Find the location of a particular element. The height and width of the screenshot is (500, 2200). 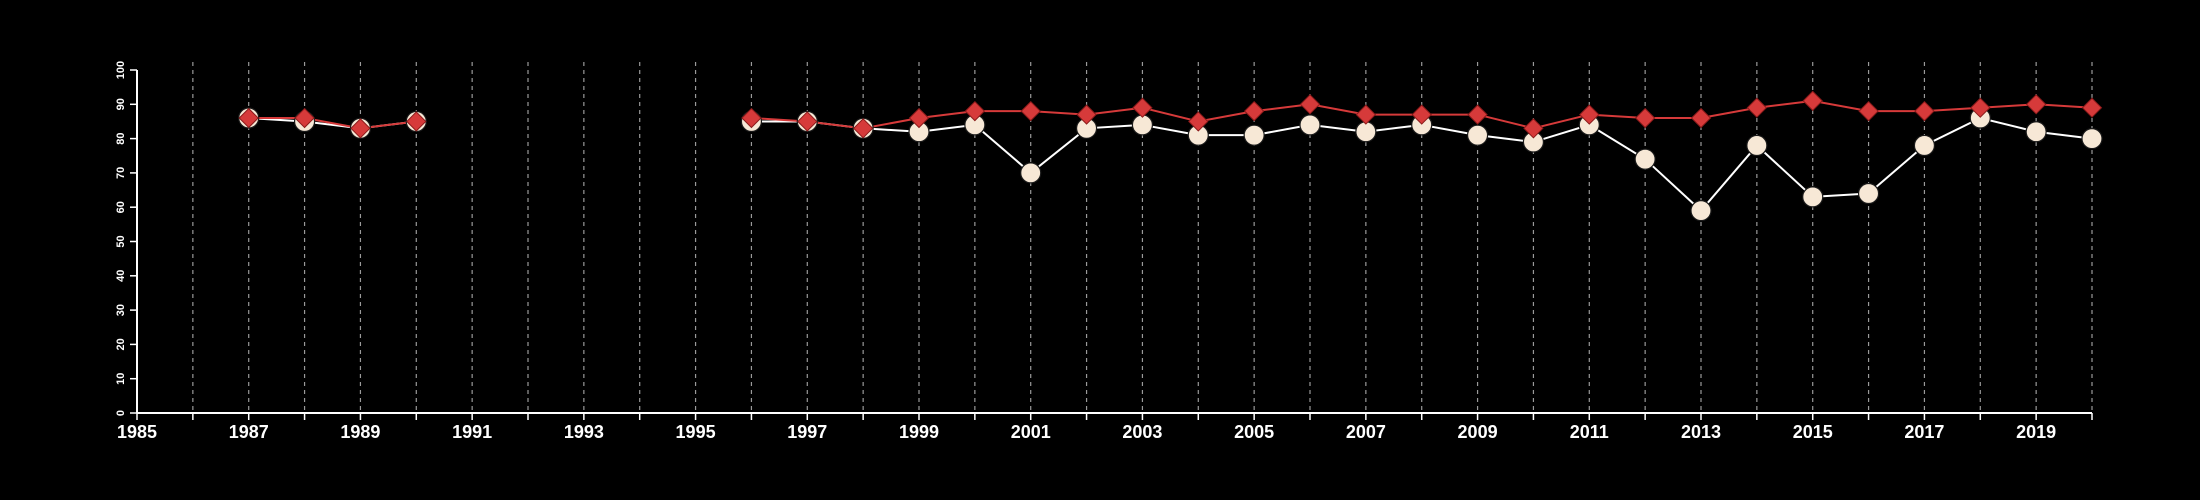

x-tick-label: 2015 is located at coordinates (1813, 432).